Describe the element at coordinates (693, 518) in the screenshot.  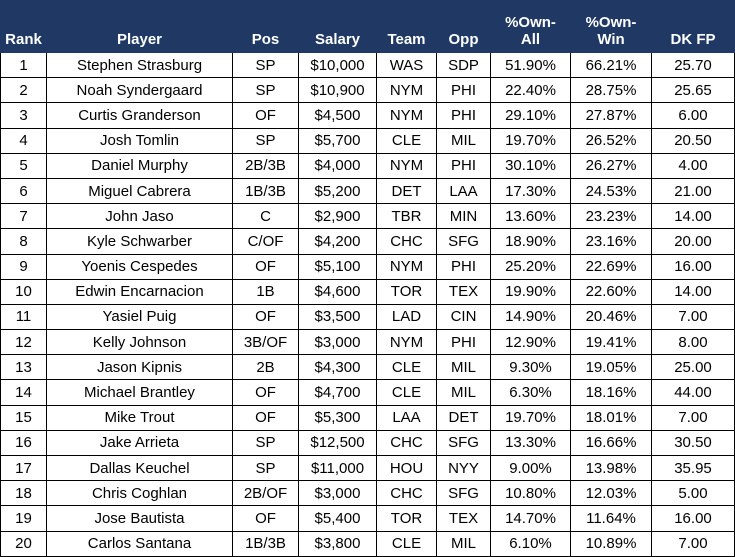
I see `cell-dk-fp: 16.00` at that location.